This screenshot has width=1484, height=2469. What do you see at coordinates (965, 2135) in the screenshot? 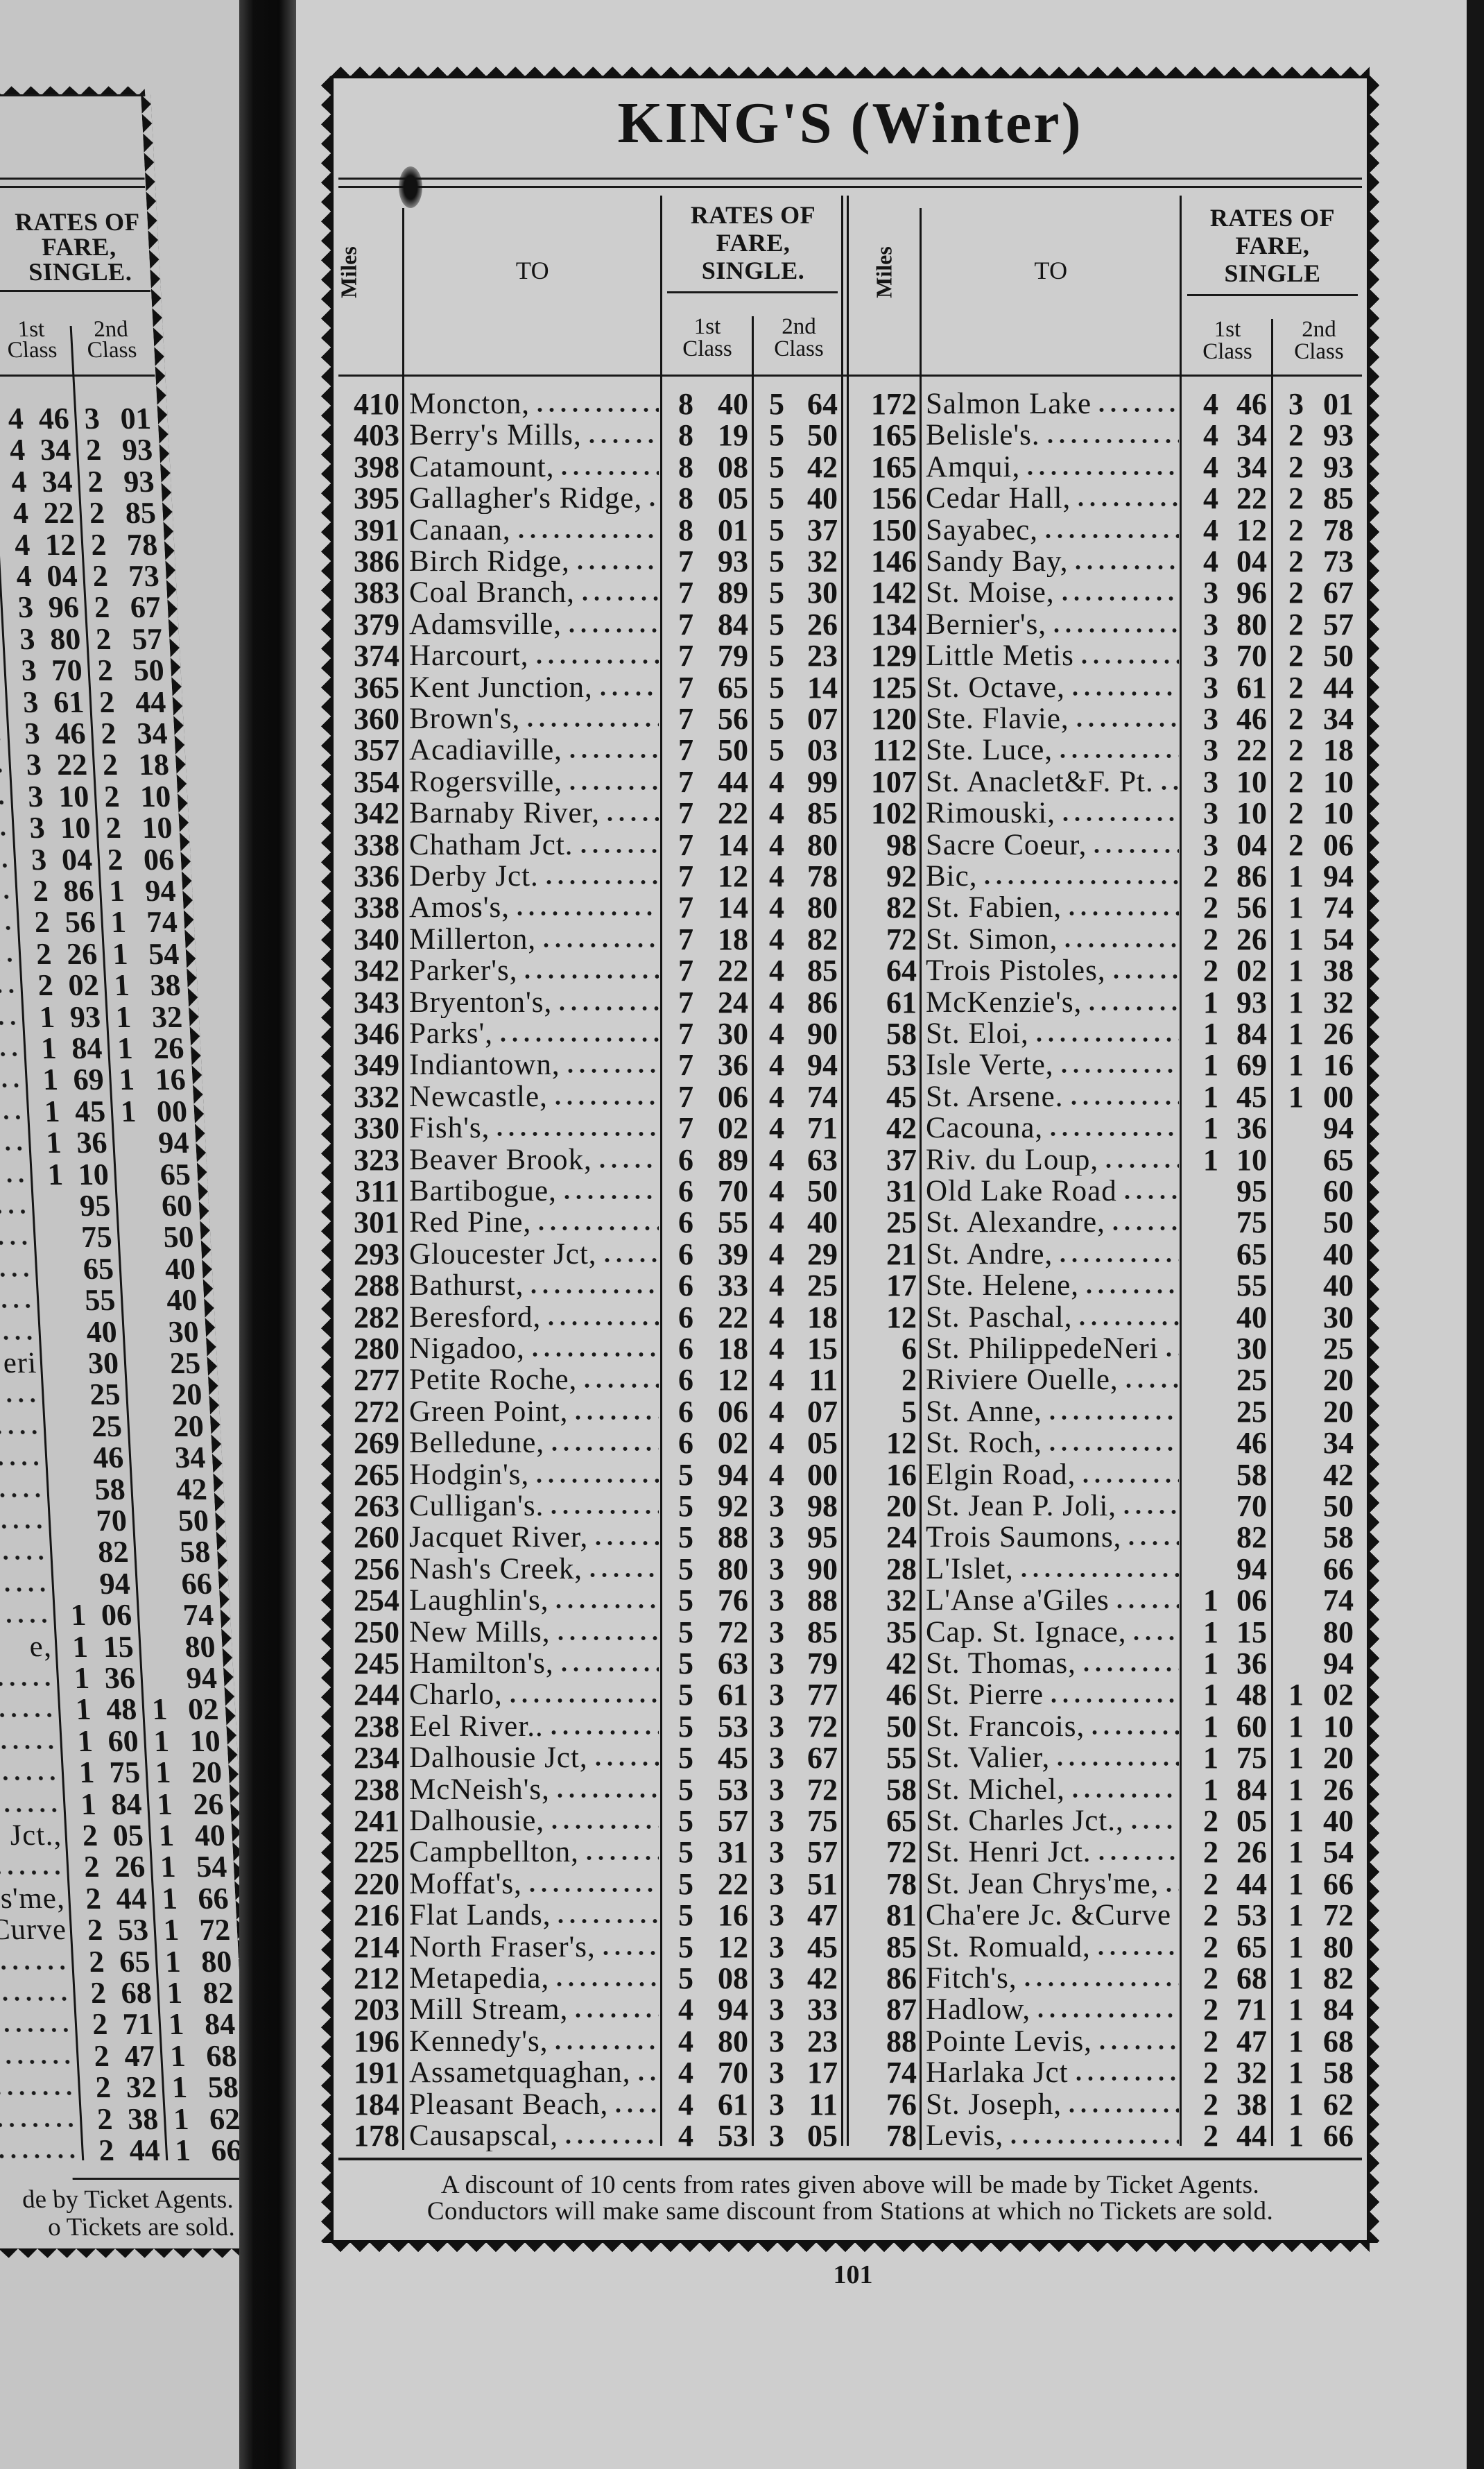
I see `station-name: Levis,` at bounding box center [965, 2135].